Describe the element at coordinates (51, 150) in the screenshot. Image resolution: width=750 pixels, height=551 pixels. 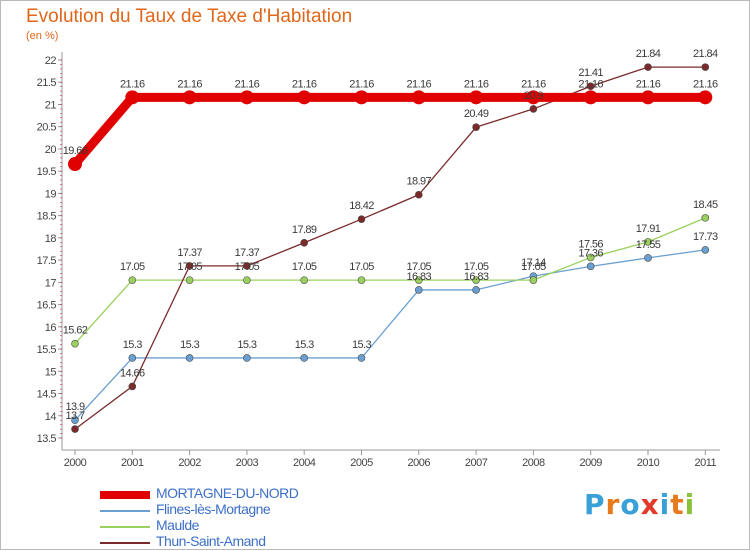
I see `y-tick-label: 20` at that location.